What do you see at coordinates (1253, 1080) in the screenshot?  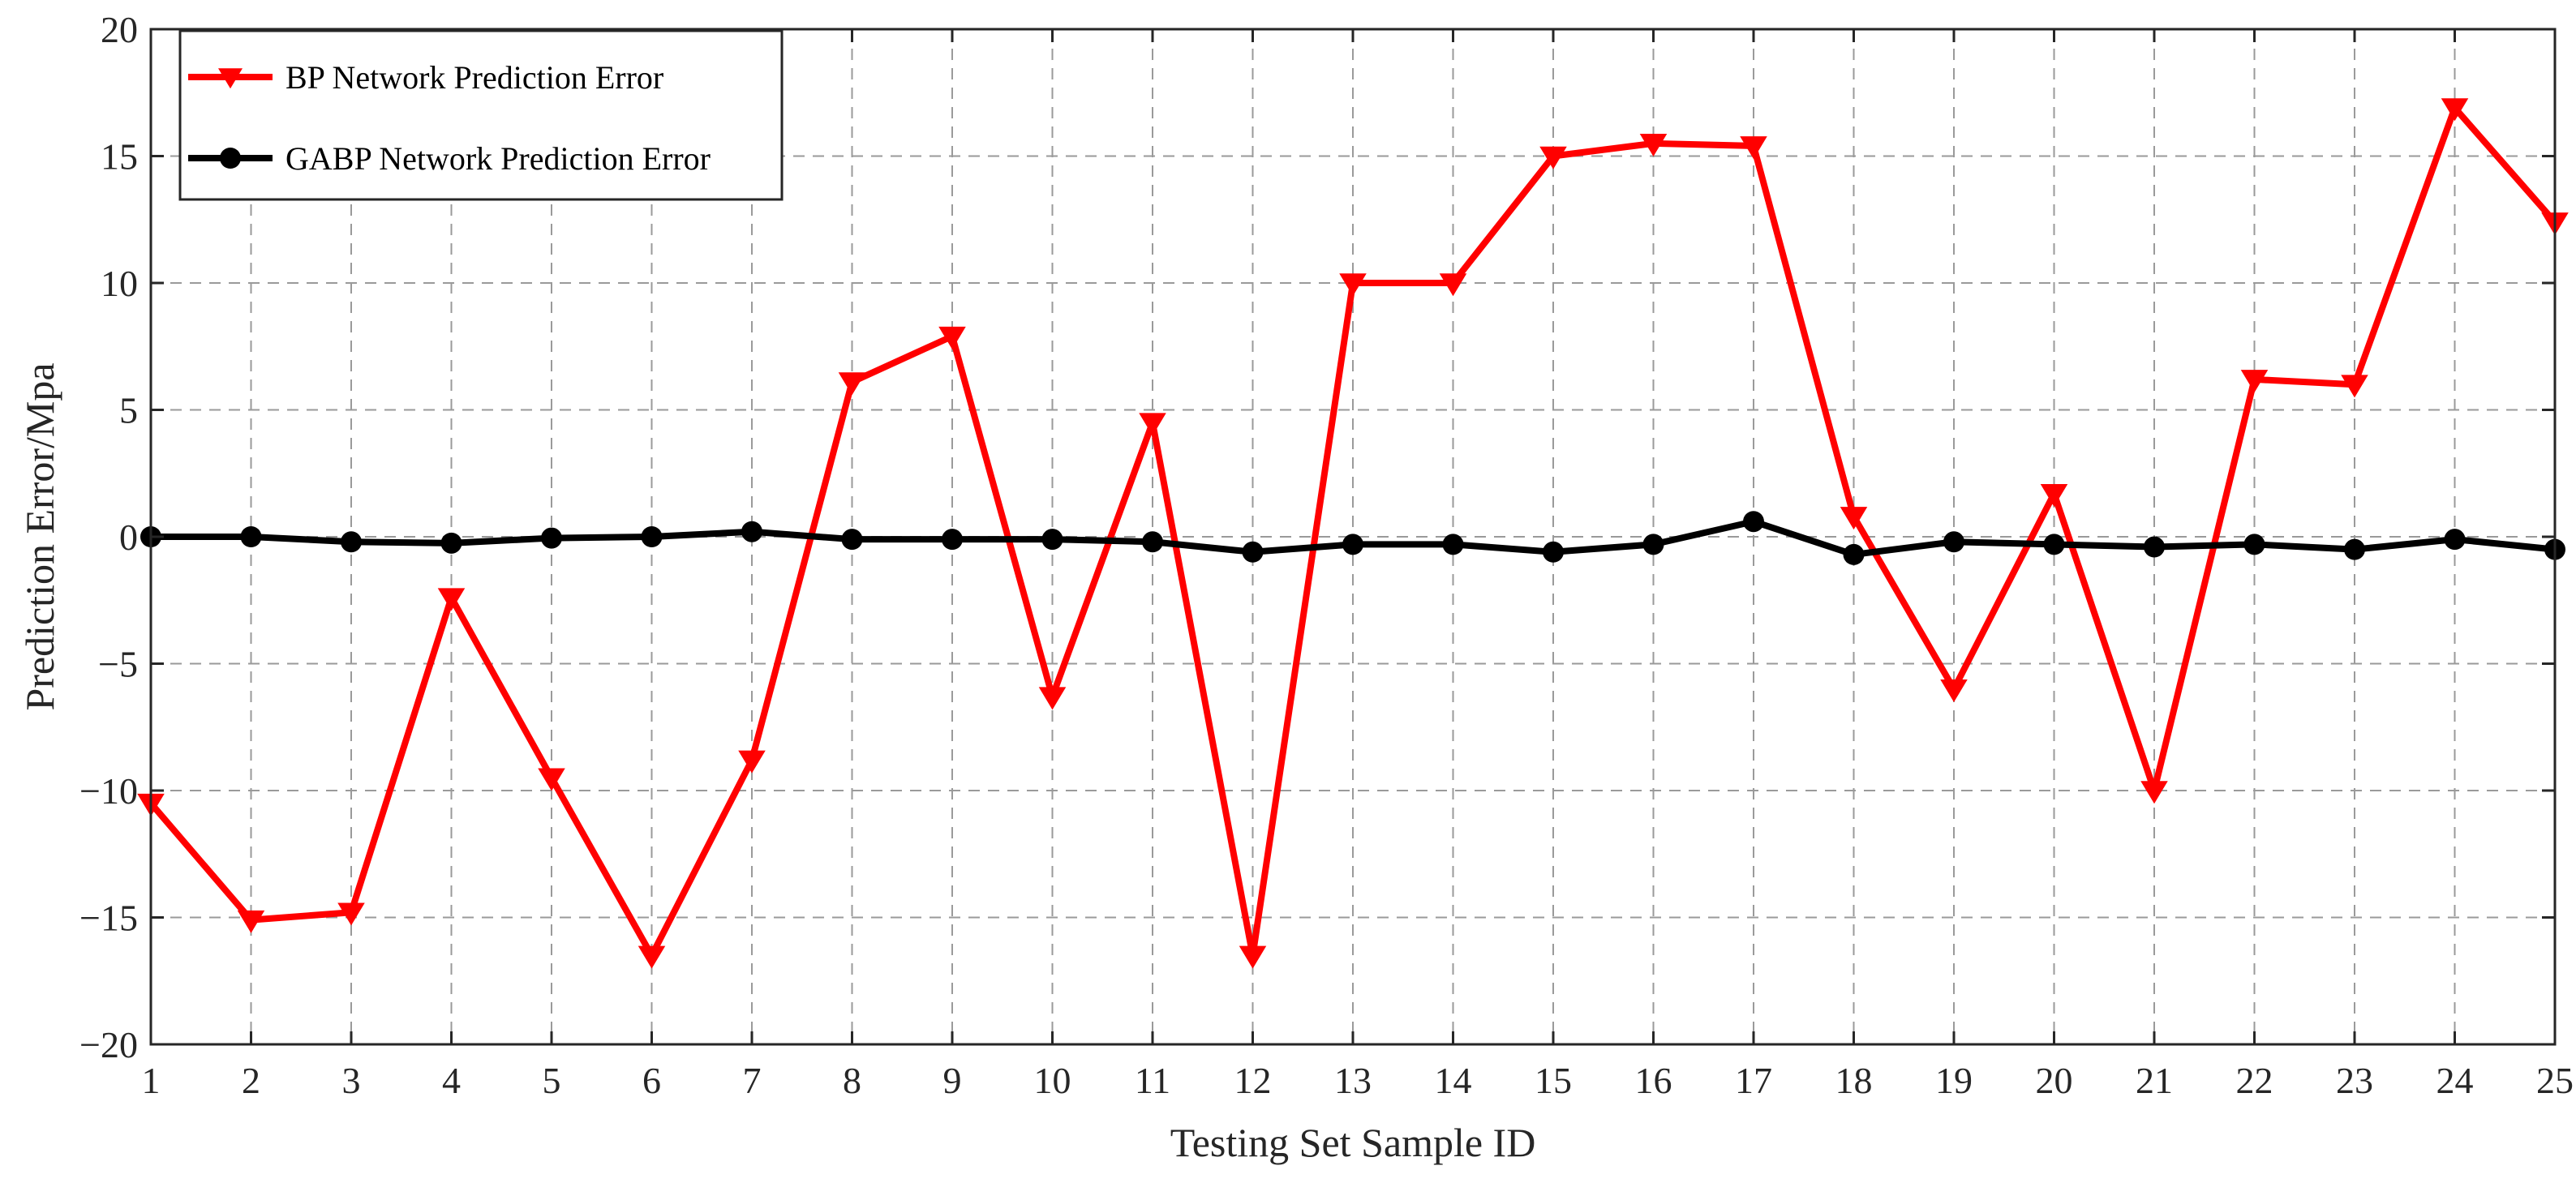 I see `x-tick-label: 12` at bounding box center [1253, 1080].